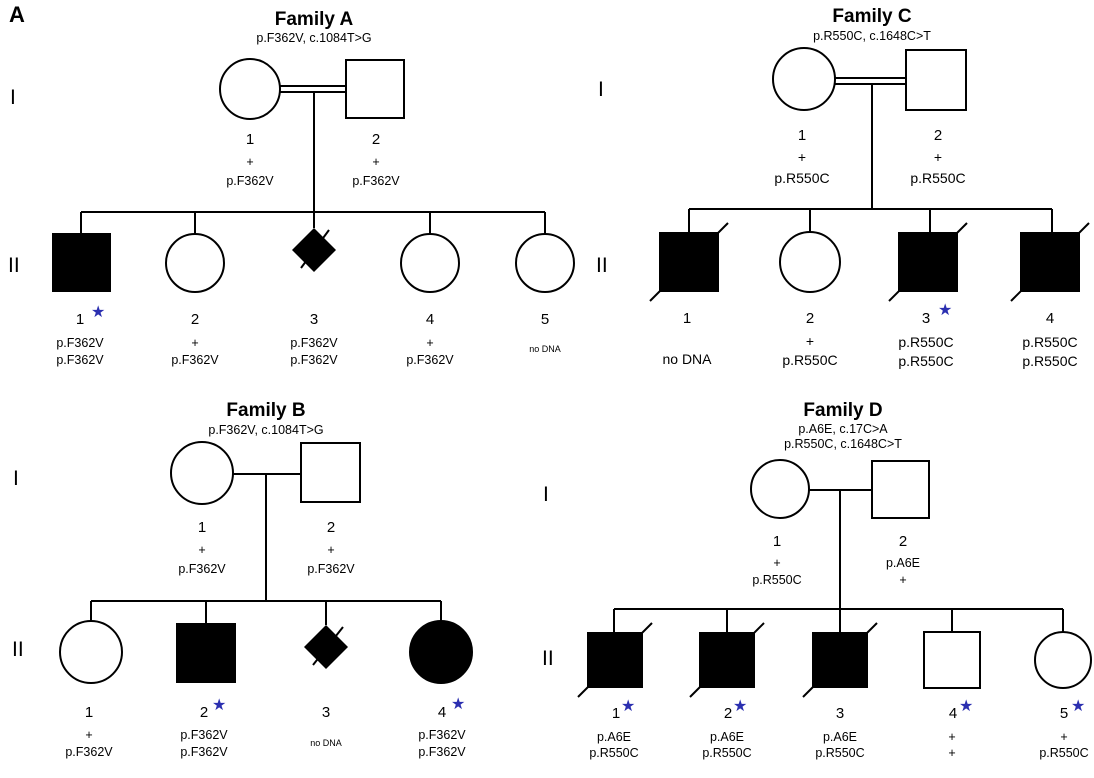 The width and height of the screenshot is (1094, 778). I want to click on family-d-ii3-allele2: p.R550C, so click(839, 753).